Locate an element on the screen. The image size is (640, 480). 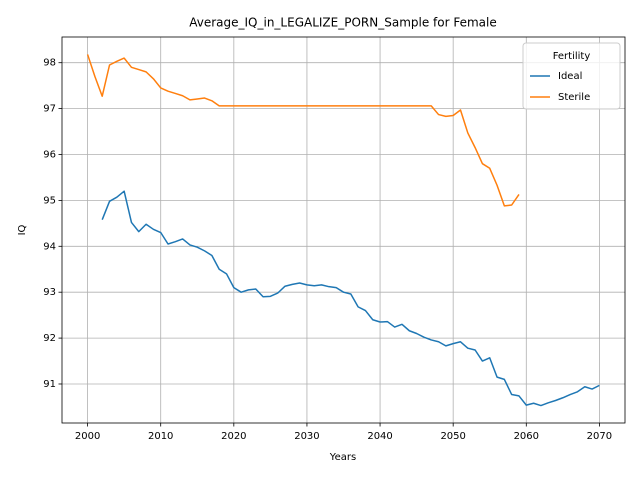
y-tick-label: 97 is located at coordinates (49, 109).